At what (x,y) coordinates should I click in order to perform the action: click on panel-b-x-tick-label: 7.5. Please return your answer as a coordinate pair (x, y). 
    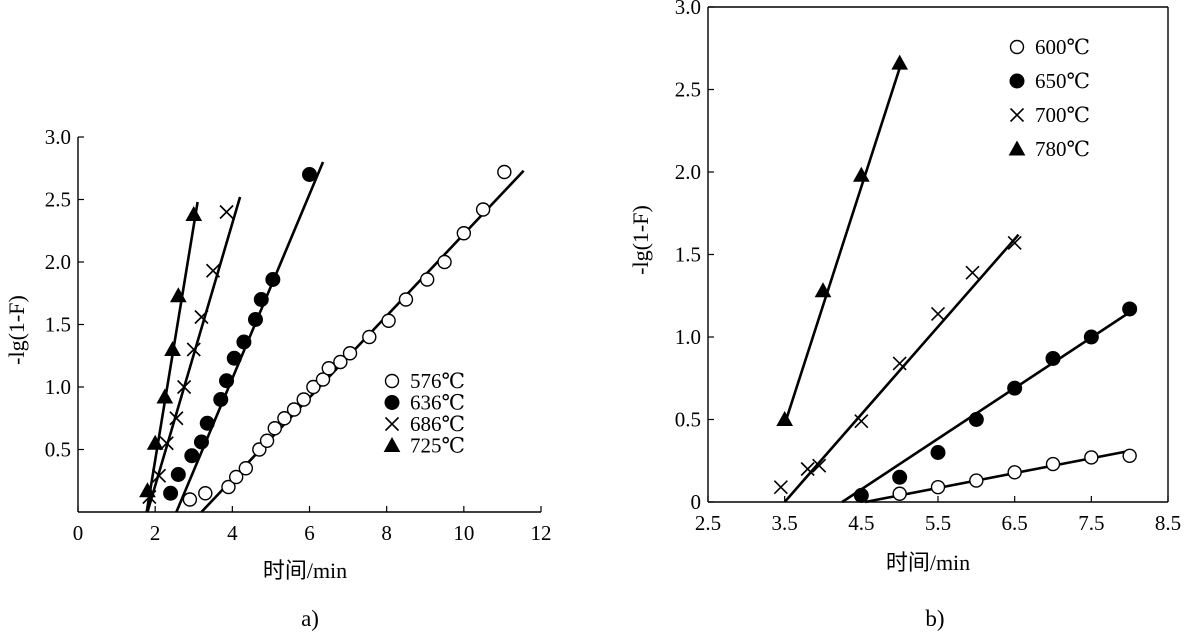
    Looking at the image, I should click on (1091, 523).